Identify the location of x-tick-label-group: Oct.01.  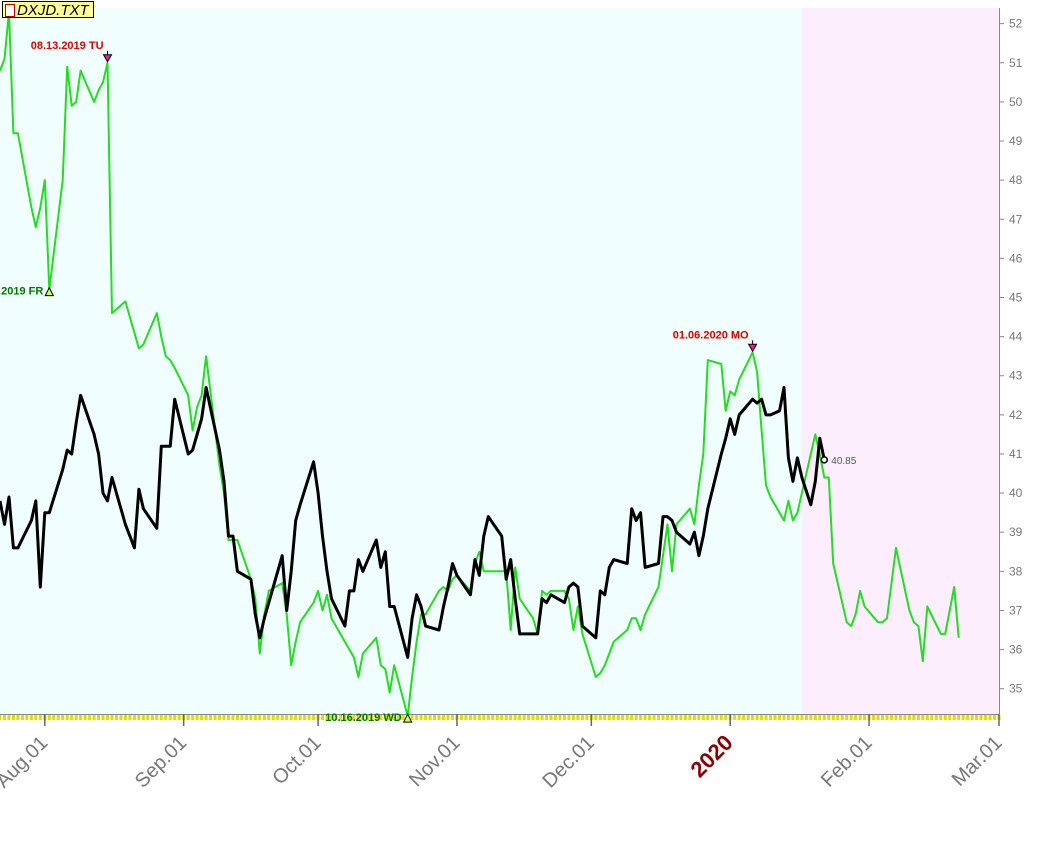
(296, 760).